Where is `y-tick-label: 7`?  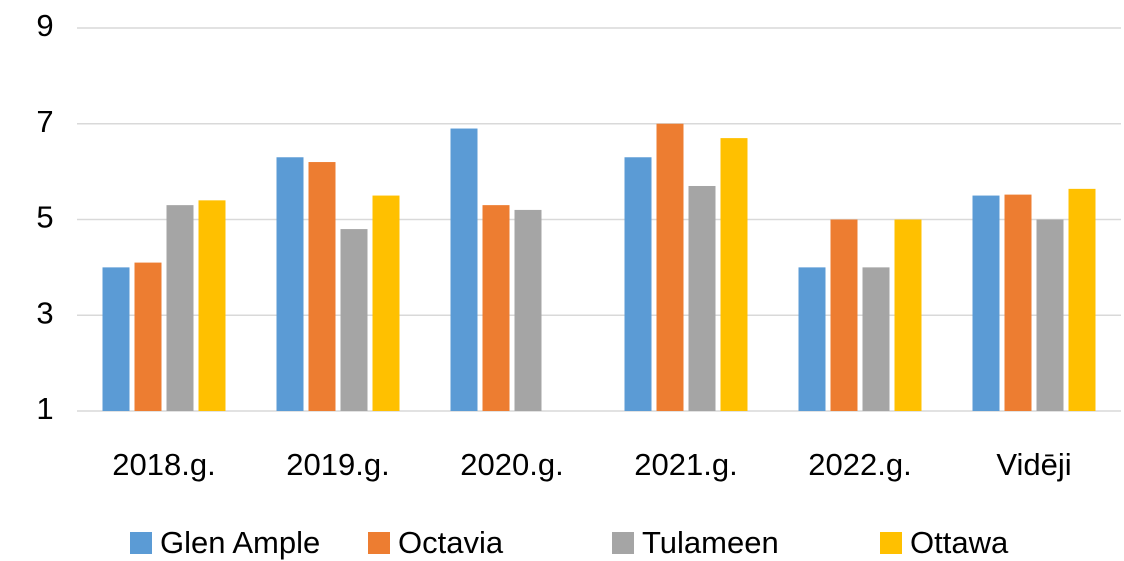 y-tick-label: 7 is located at coordinates (44, 121).